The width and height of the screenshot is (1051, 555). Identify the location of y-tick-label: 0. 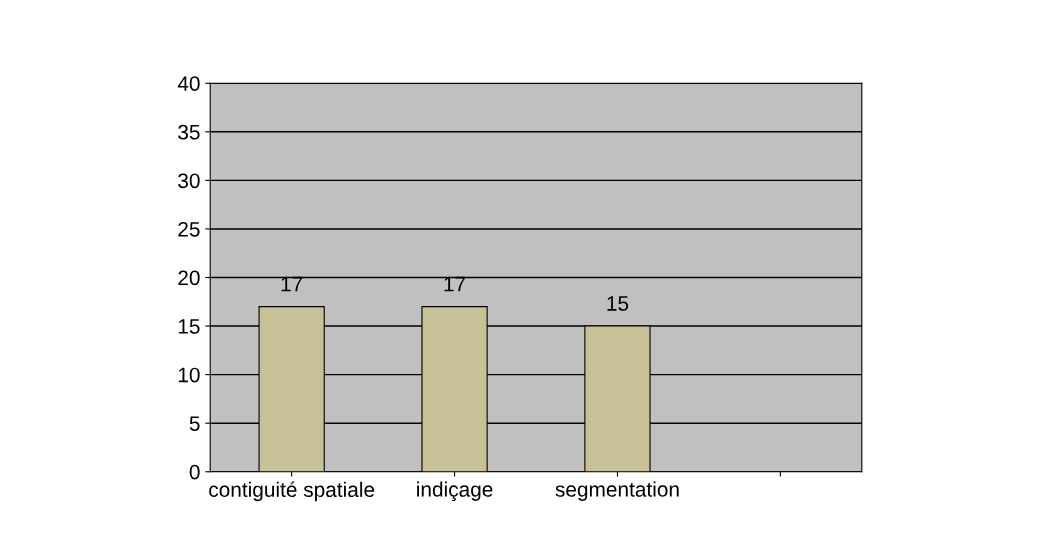
(194, 472).